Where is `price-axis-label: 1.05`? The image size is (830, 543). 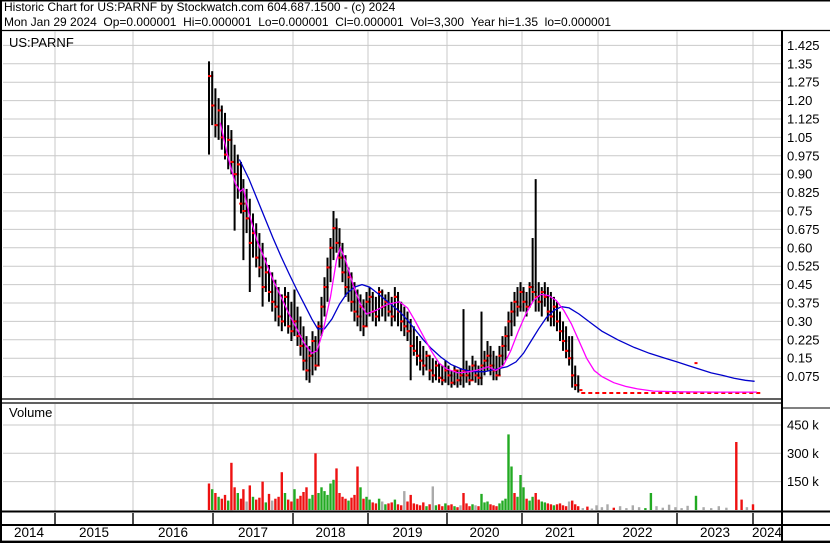
price-axis-label: 1.05 is located at coordinates (799, 137).